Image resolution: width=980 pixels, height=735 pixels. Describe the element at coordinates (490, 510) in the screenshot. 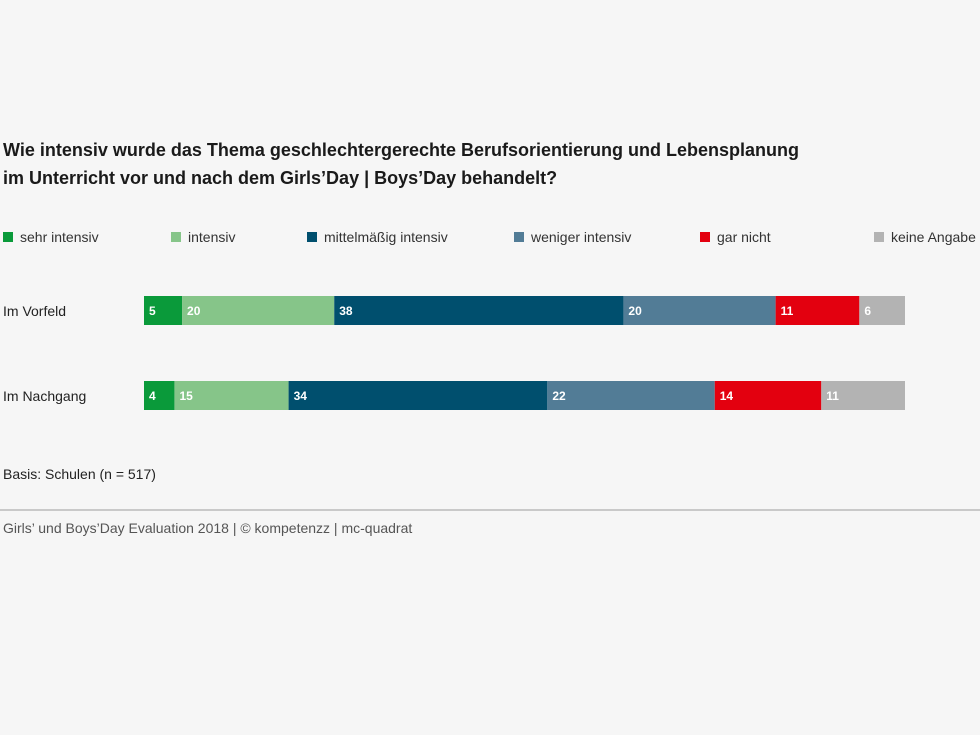

I see `footer-divider` at that location.